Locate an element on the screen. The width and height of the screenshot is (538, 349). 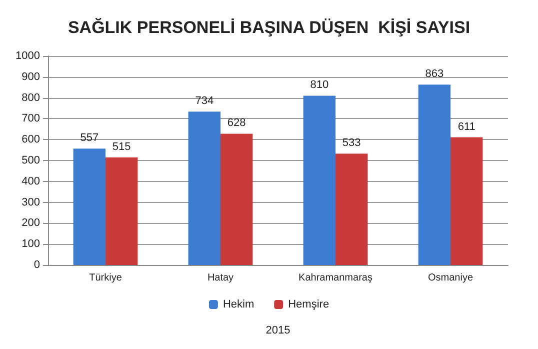
data-label: 611 is located at coordinates (467, 126).